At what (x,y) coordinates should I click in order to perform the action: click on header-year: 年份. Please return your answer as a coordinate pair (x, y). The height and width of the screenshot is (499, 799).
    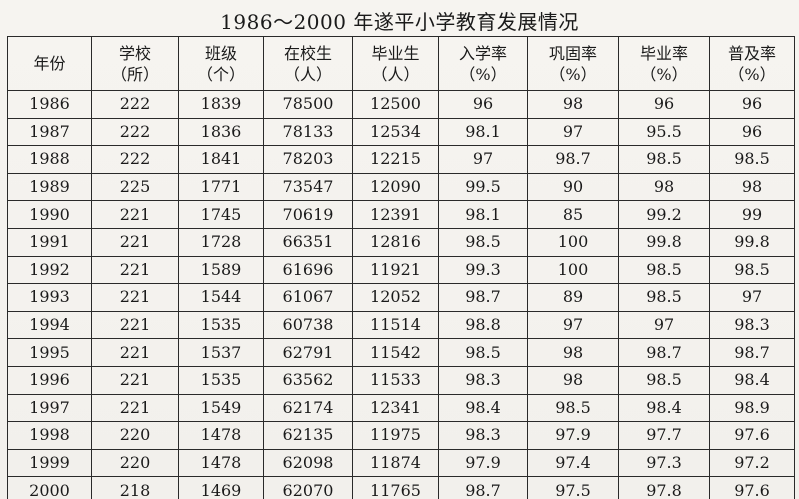
    Looking at the image, I should click on (49, 63).